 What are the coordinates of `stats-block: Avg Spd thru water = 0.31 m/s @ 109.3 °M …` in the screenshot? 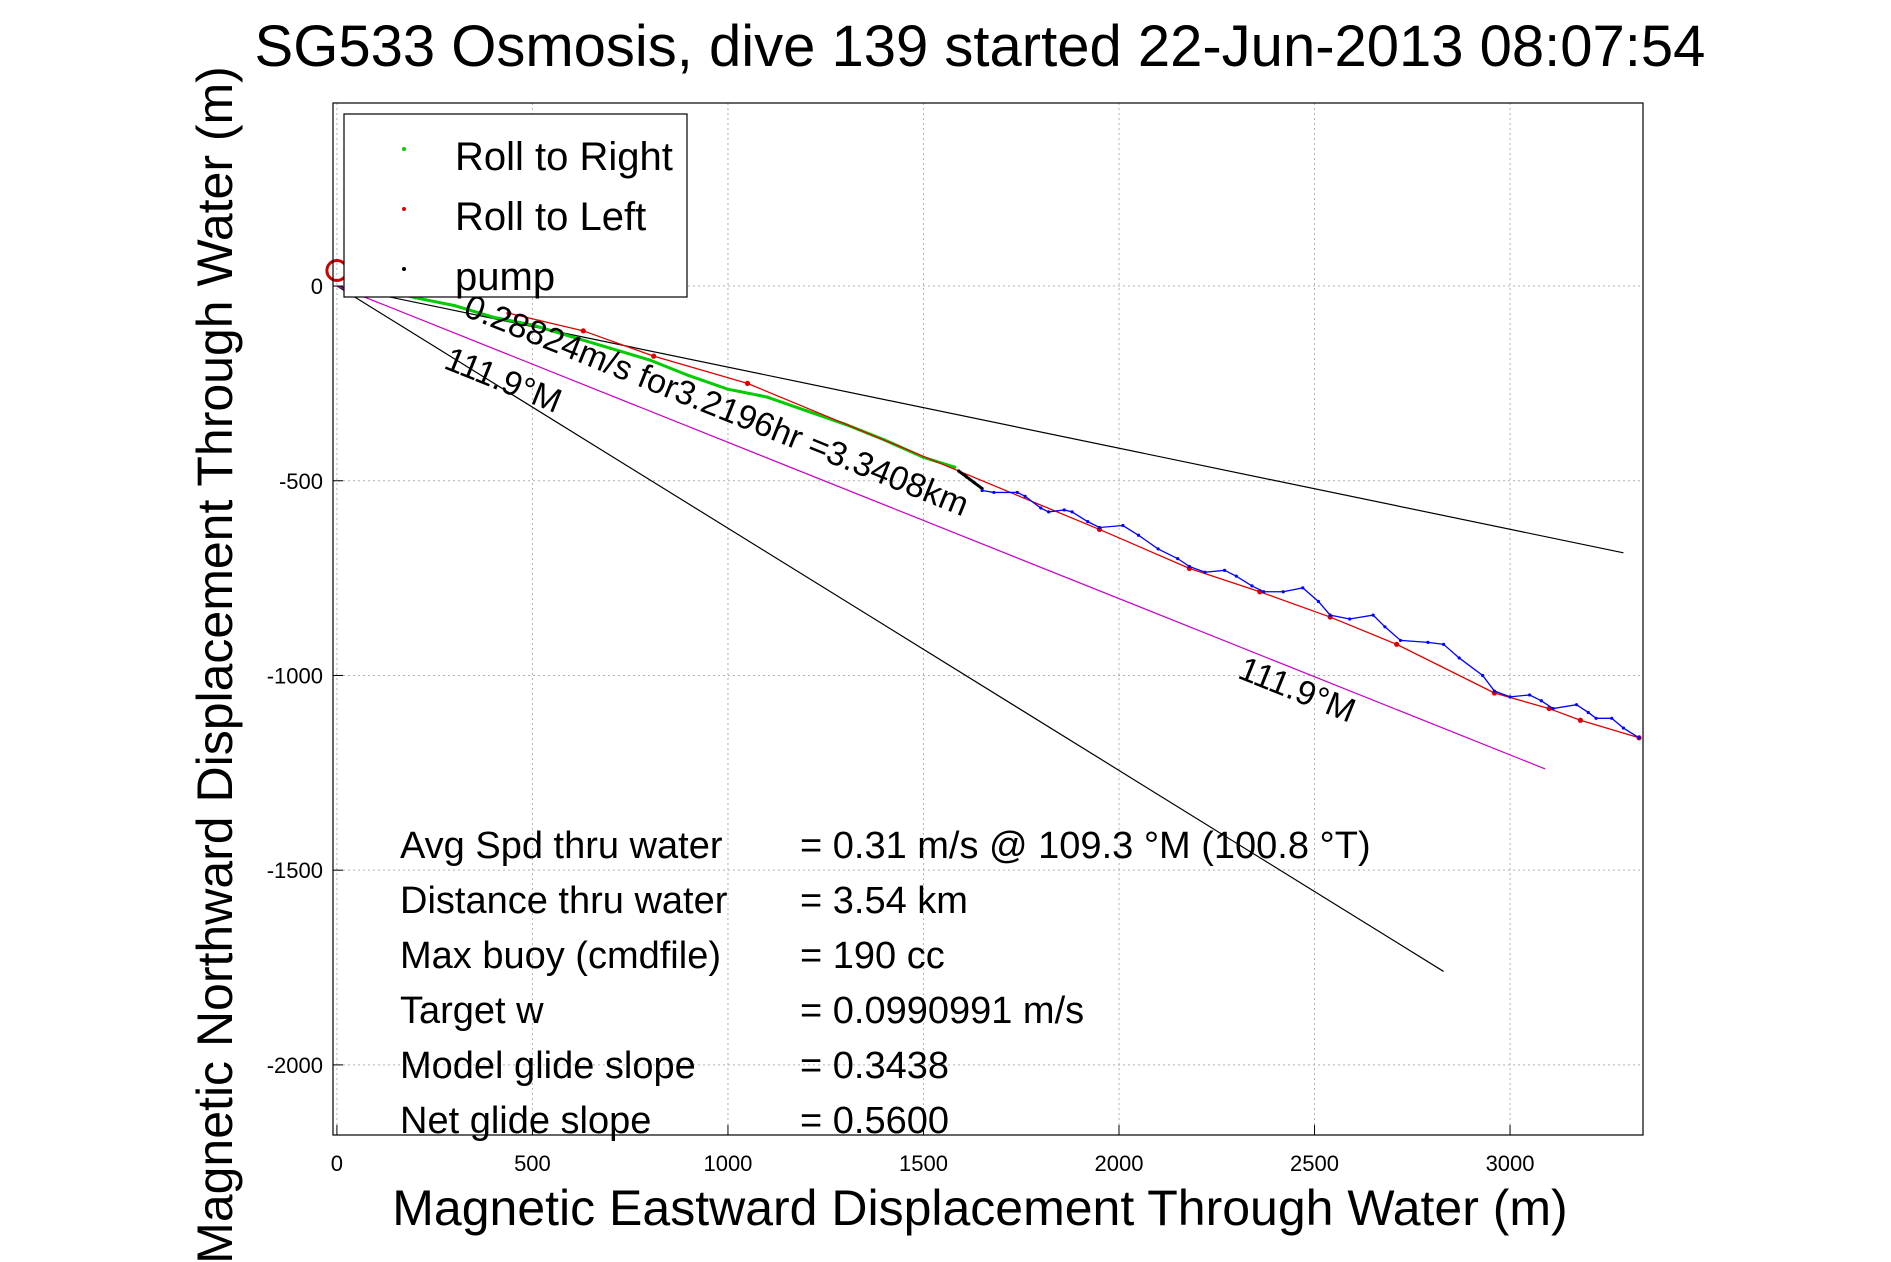 It's located at (885, 983).